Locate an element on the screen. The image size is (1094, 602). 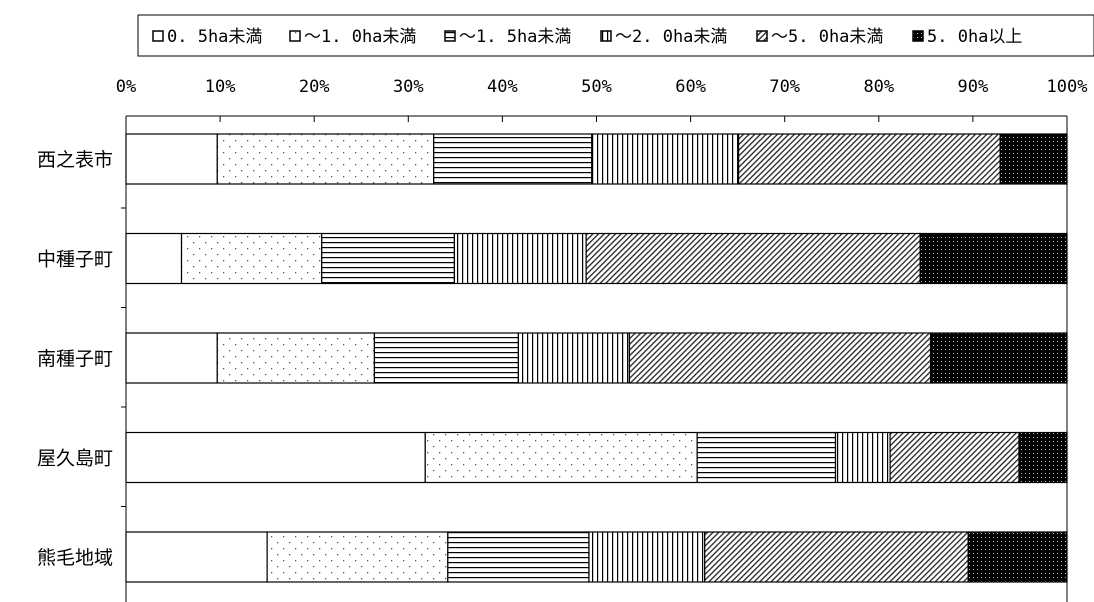
x-tick-label: 90% is located at coordinates (973, 87).